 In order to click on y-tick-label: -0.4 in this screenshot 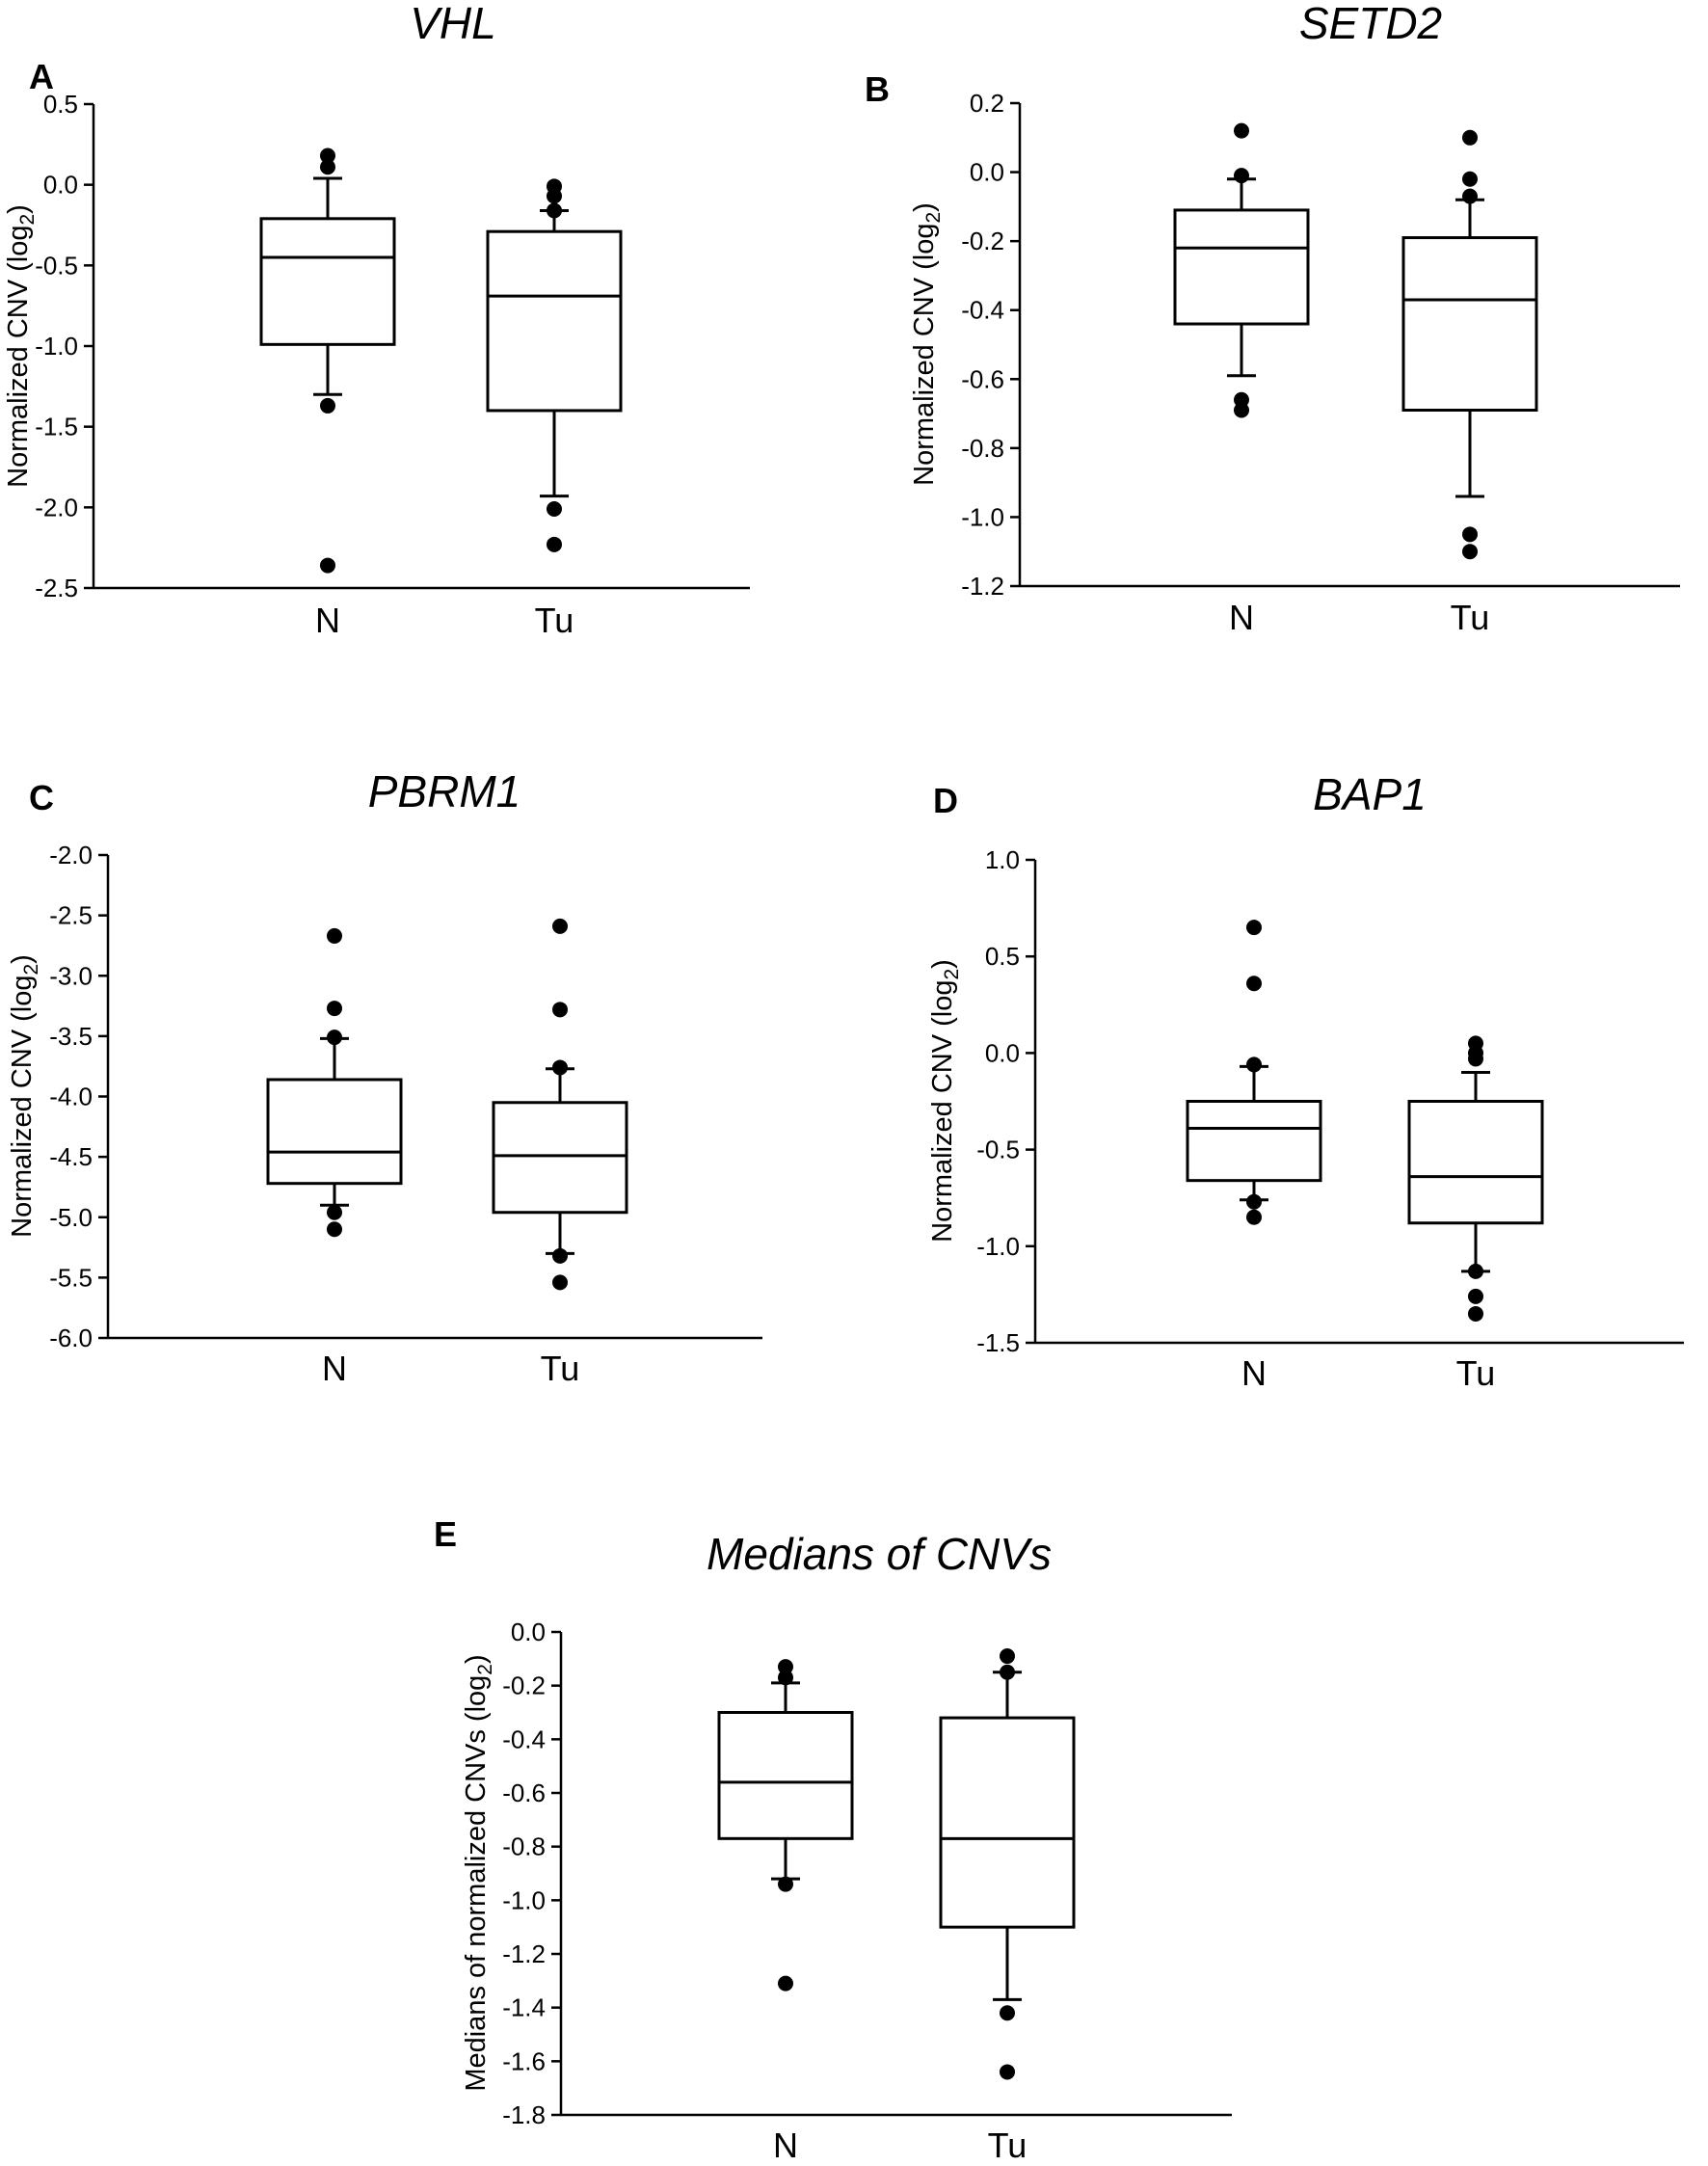, I will do `click(524, 1739)`.